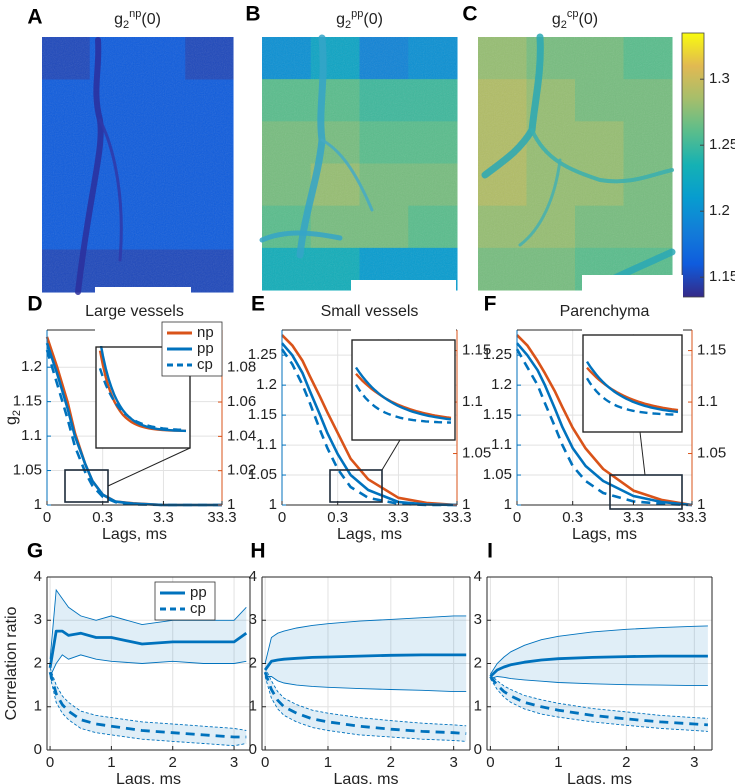 This screenshot has height=784, width=735. I want to click on y-axis-label: Correlation ratio, so click(11, 663).